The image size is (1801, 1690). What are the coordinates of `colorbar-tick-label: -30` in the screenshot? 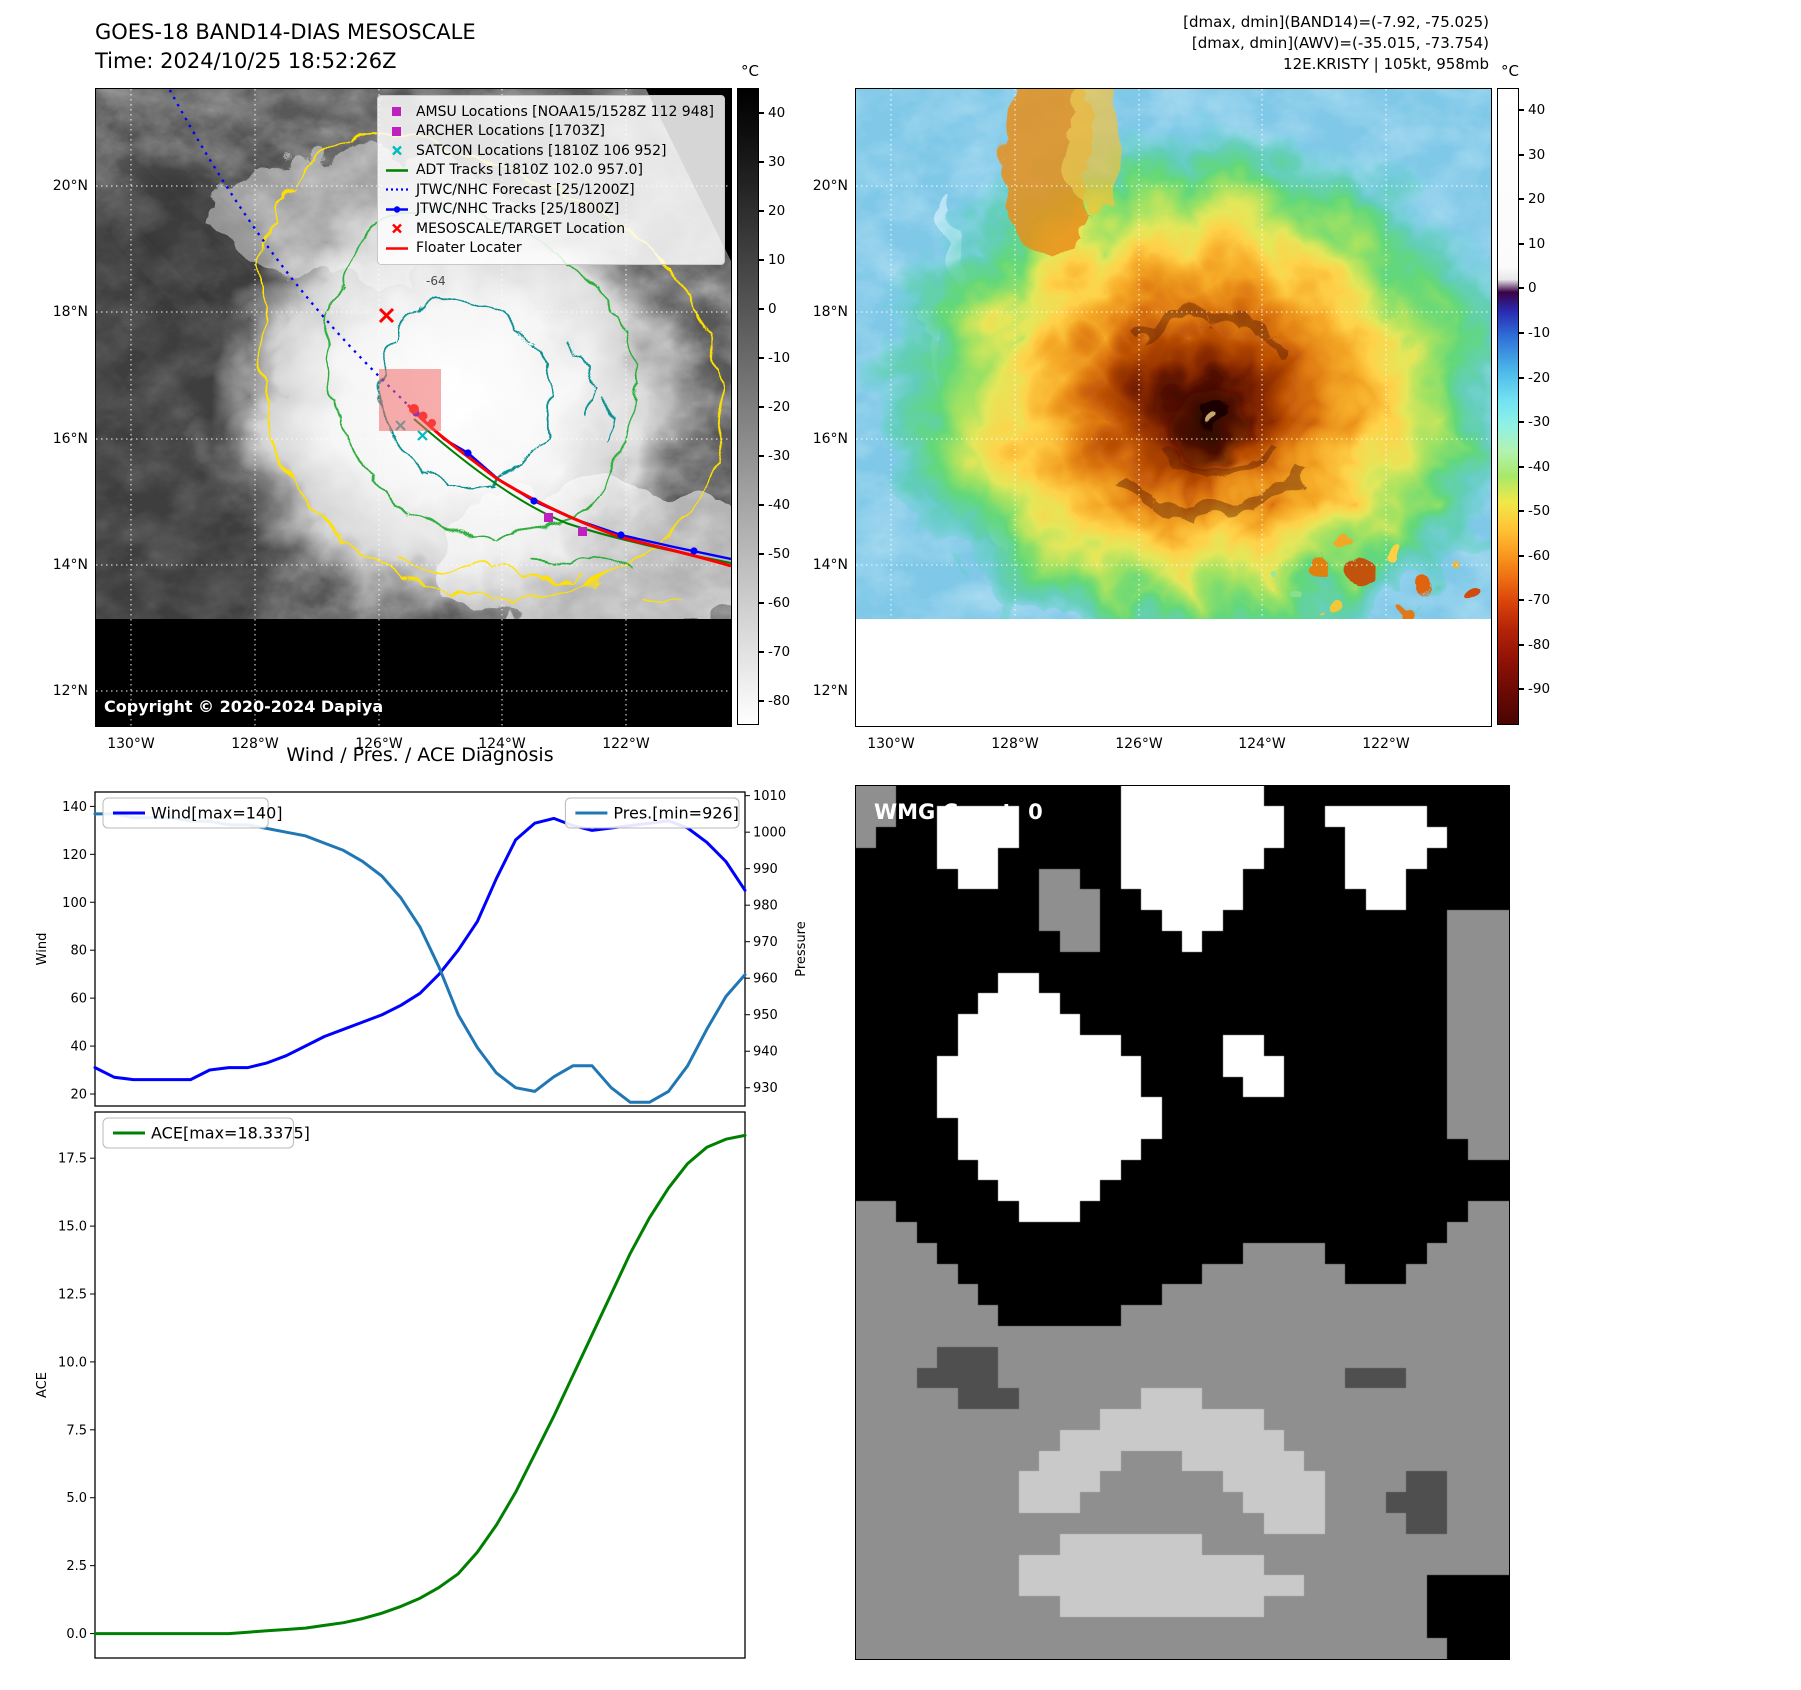 It's located at (779, 455).